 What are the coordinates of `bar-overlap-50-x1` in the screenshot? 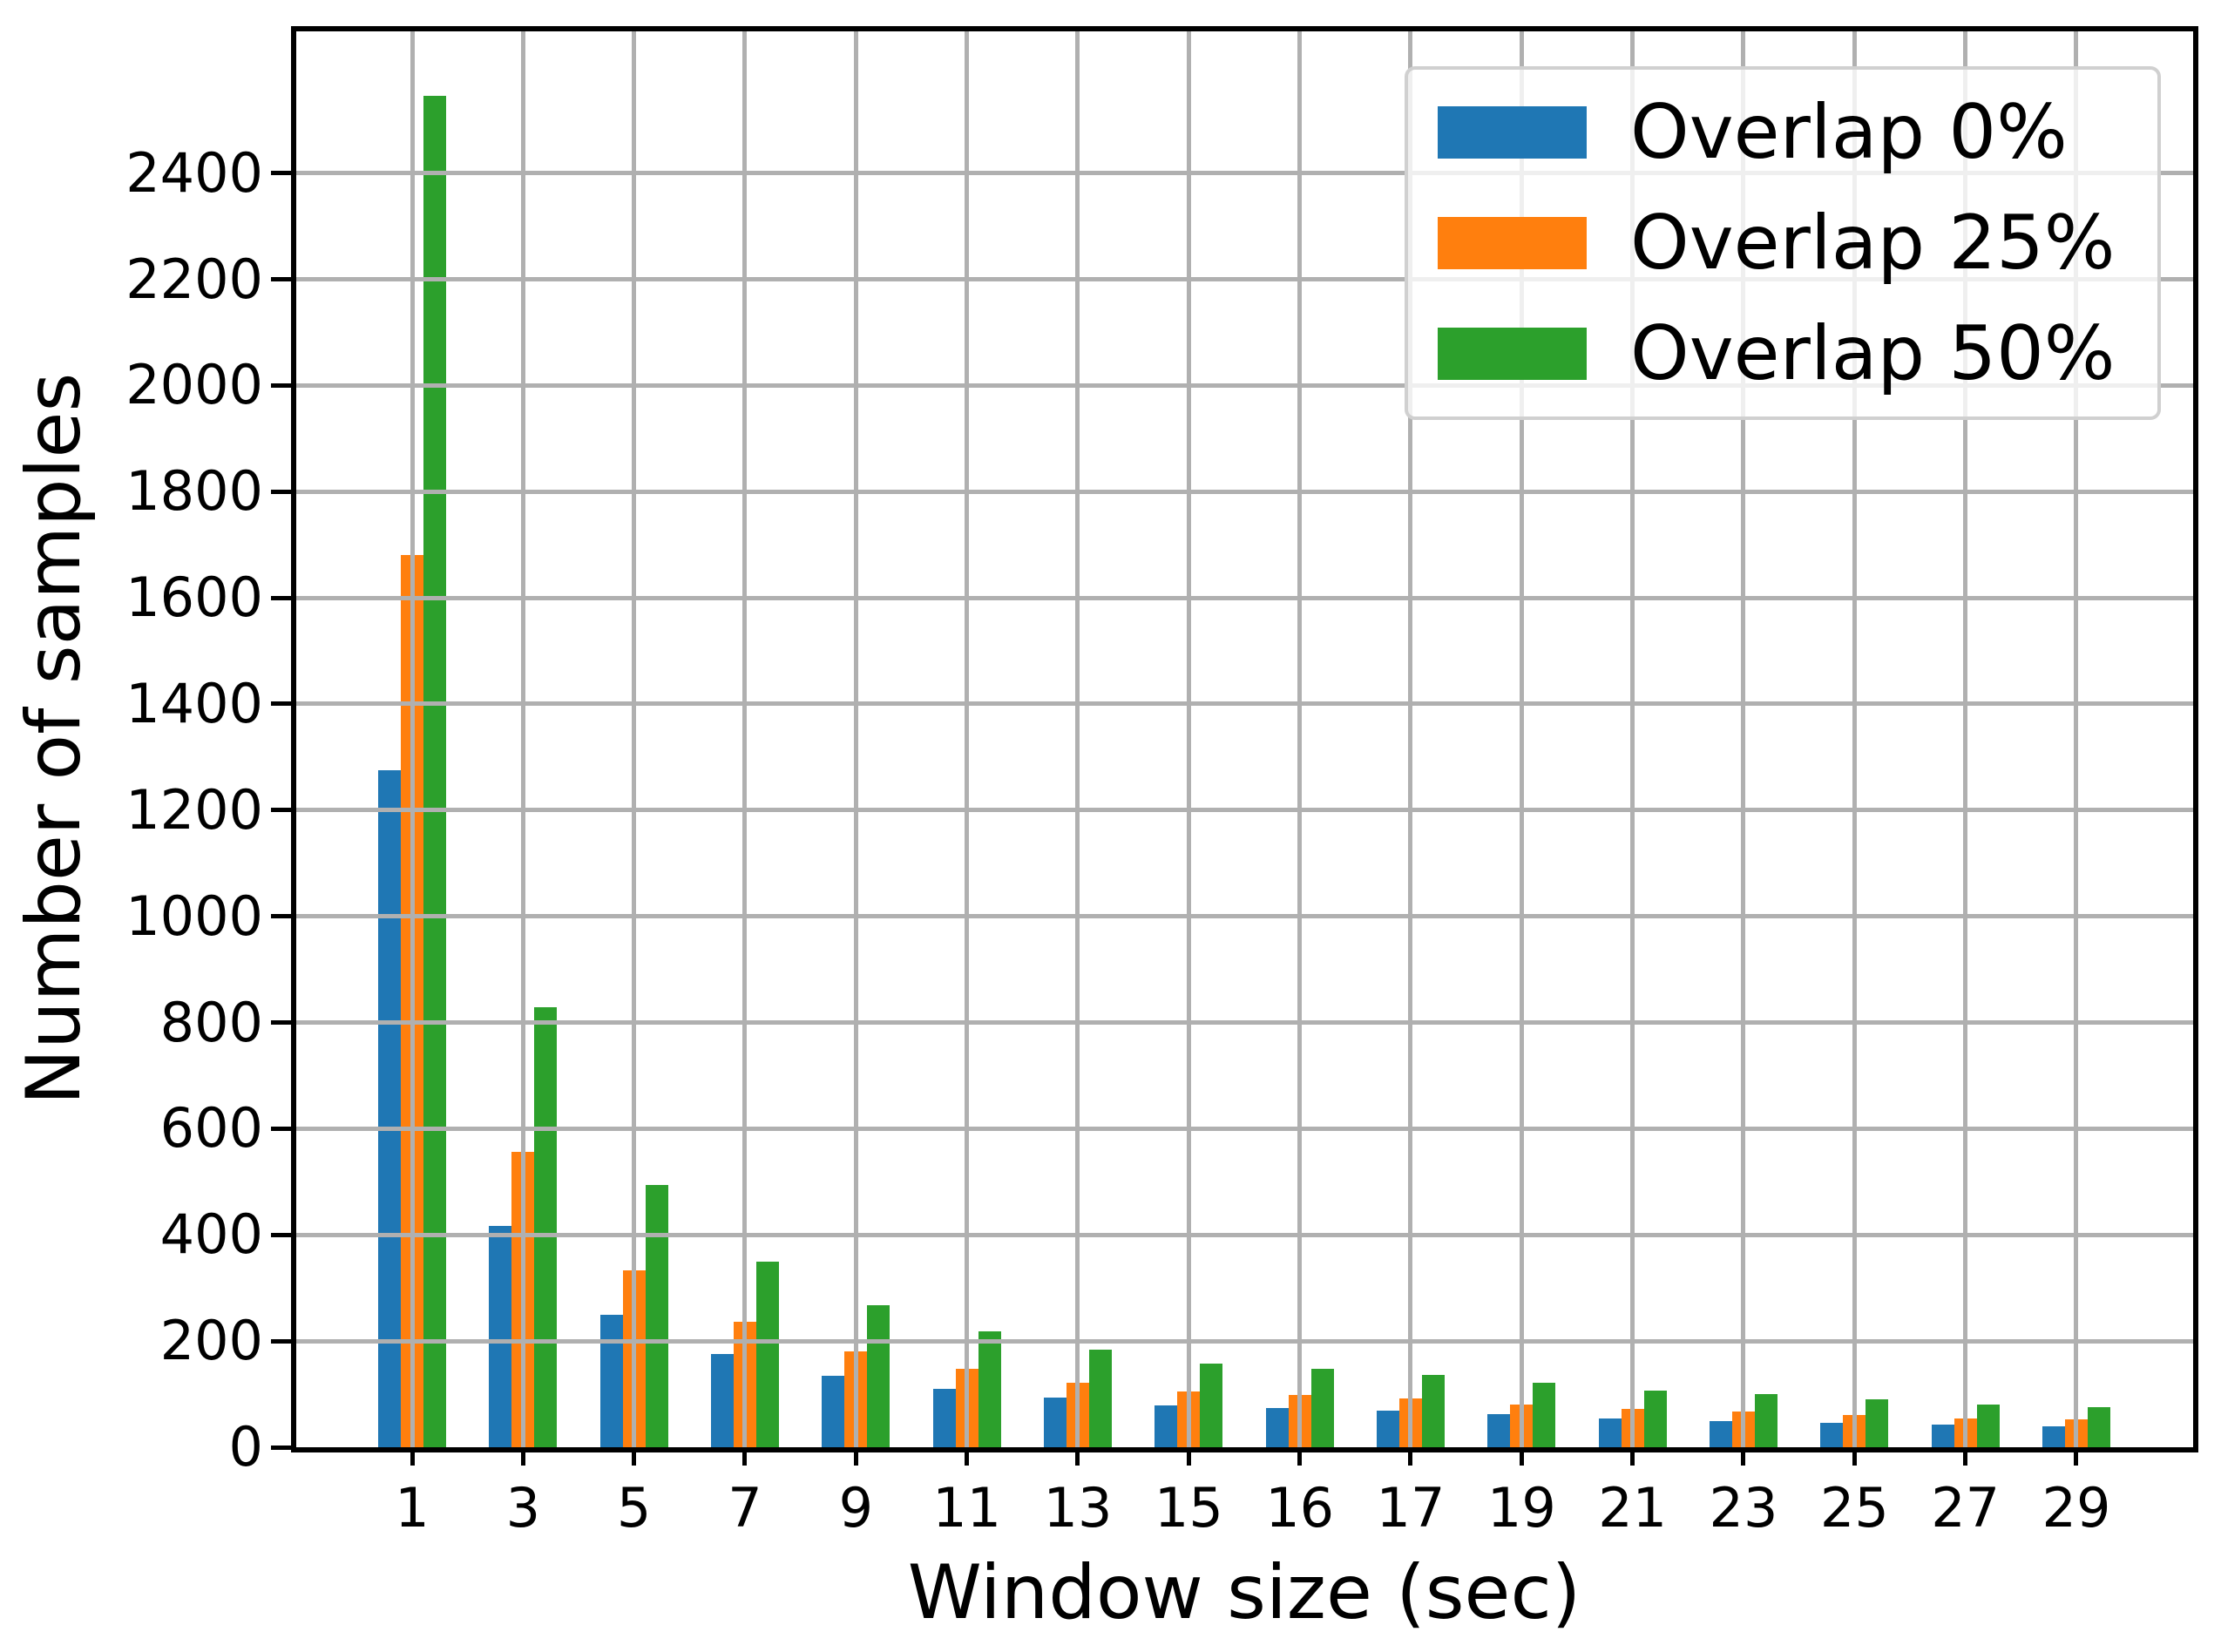 It's located at (434, 771).